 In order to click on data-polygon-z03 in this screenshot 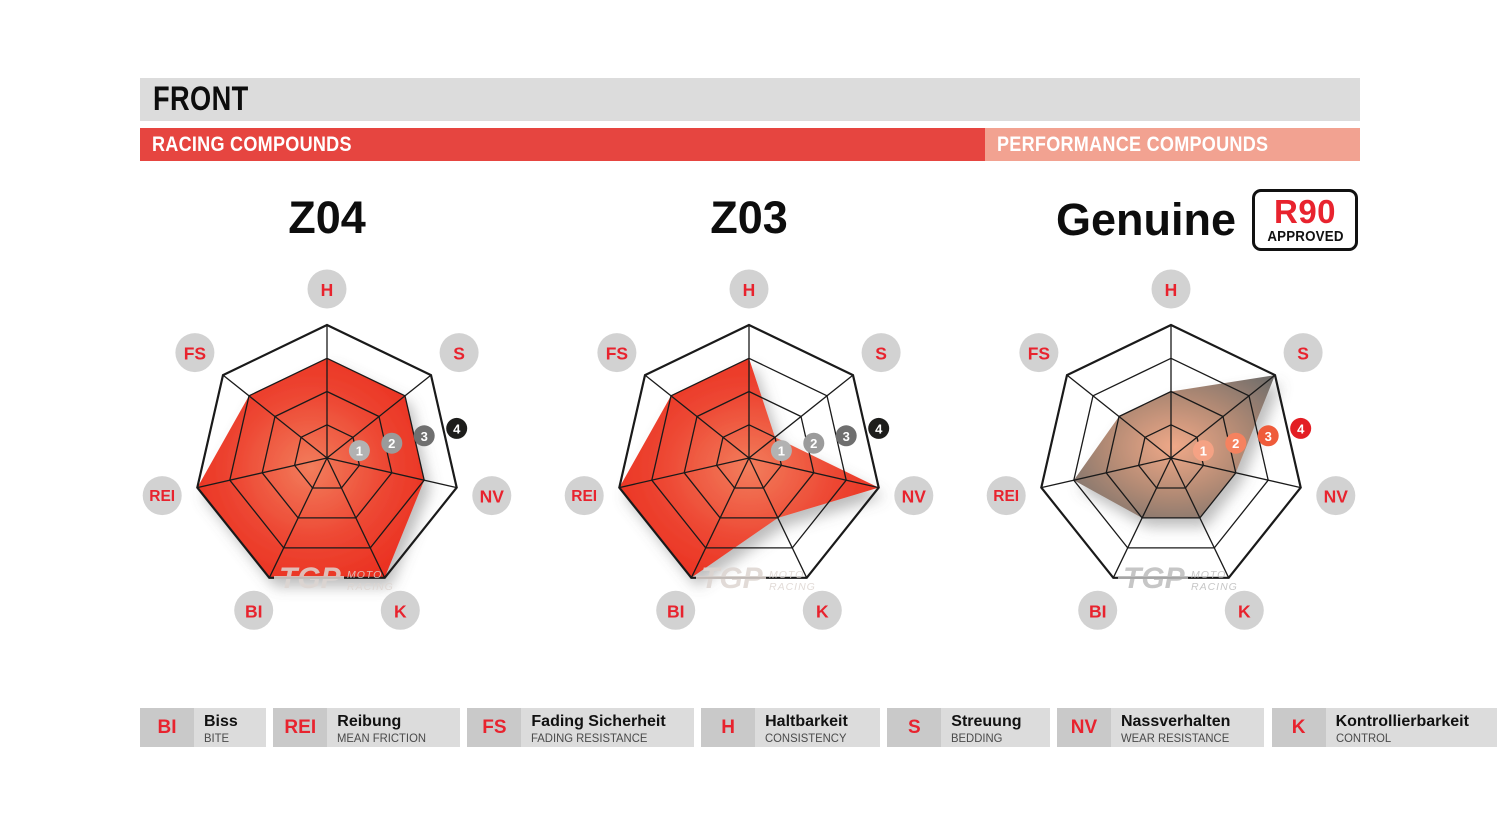, I will do `click(749, 468)`.